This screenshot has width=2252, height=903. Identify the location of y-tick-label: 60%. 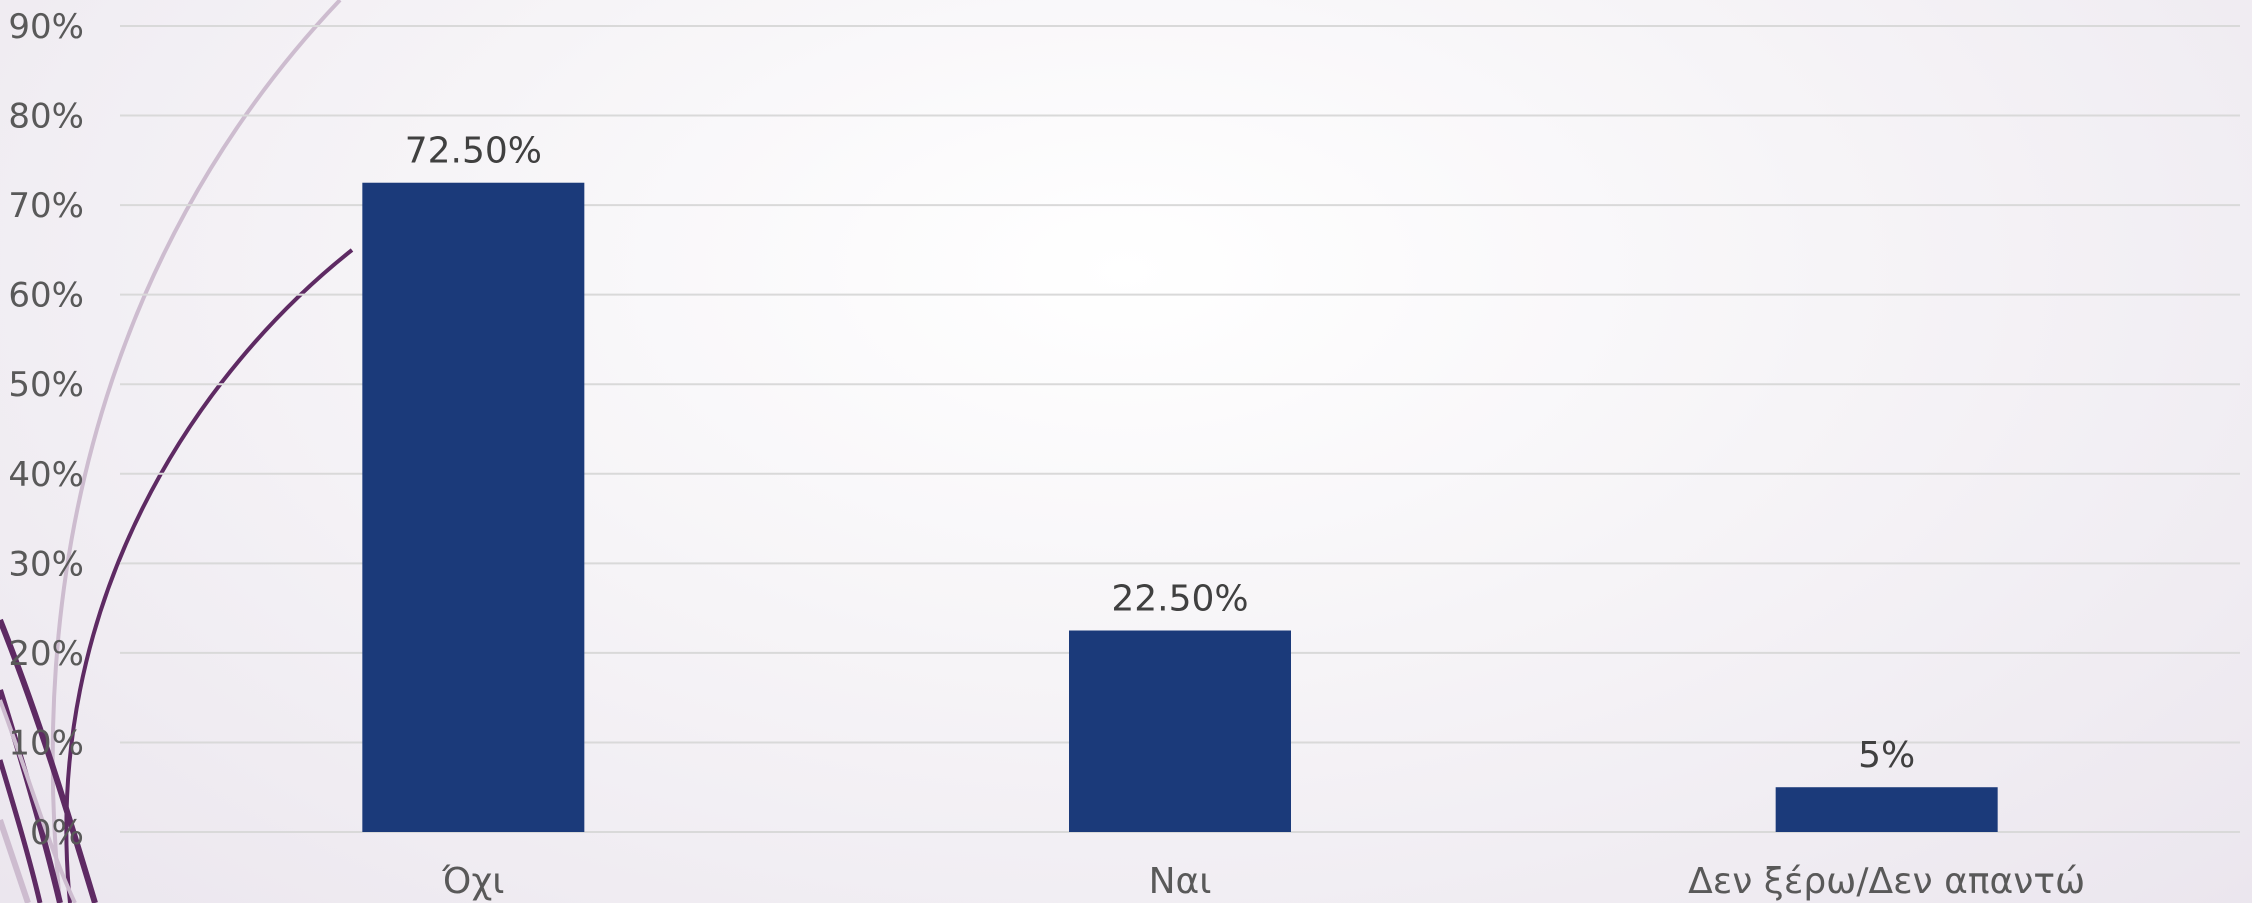
(46, 296).